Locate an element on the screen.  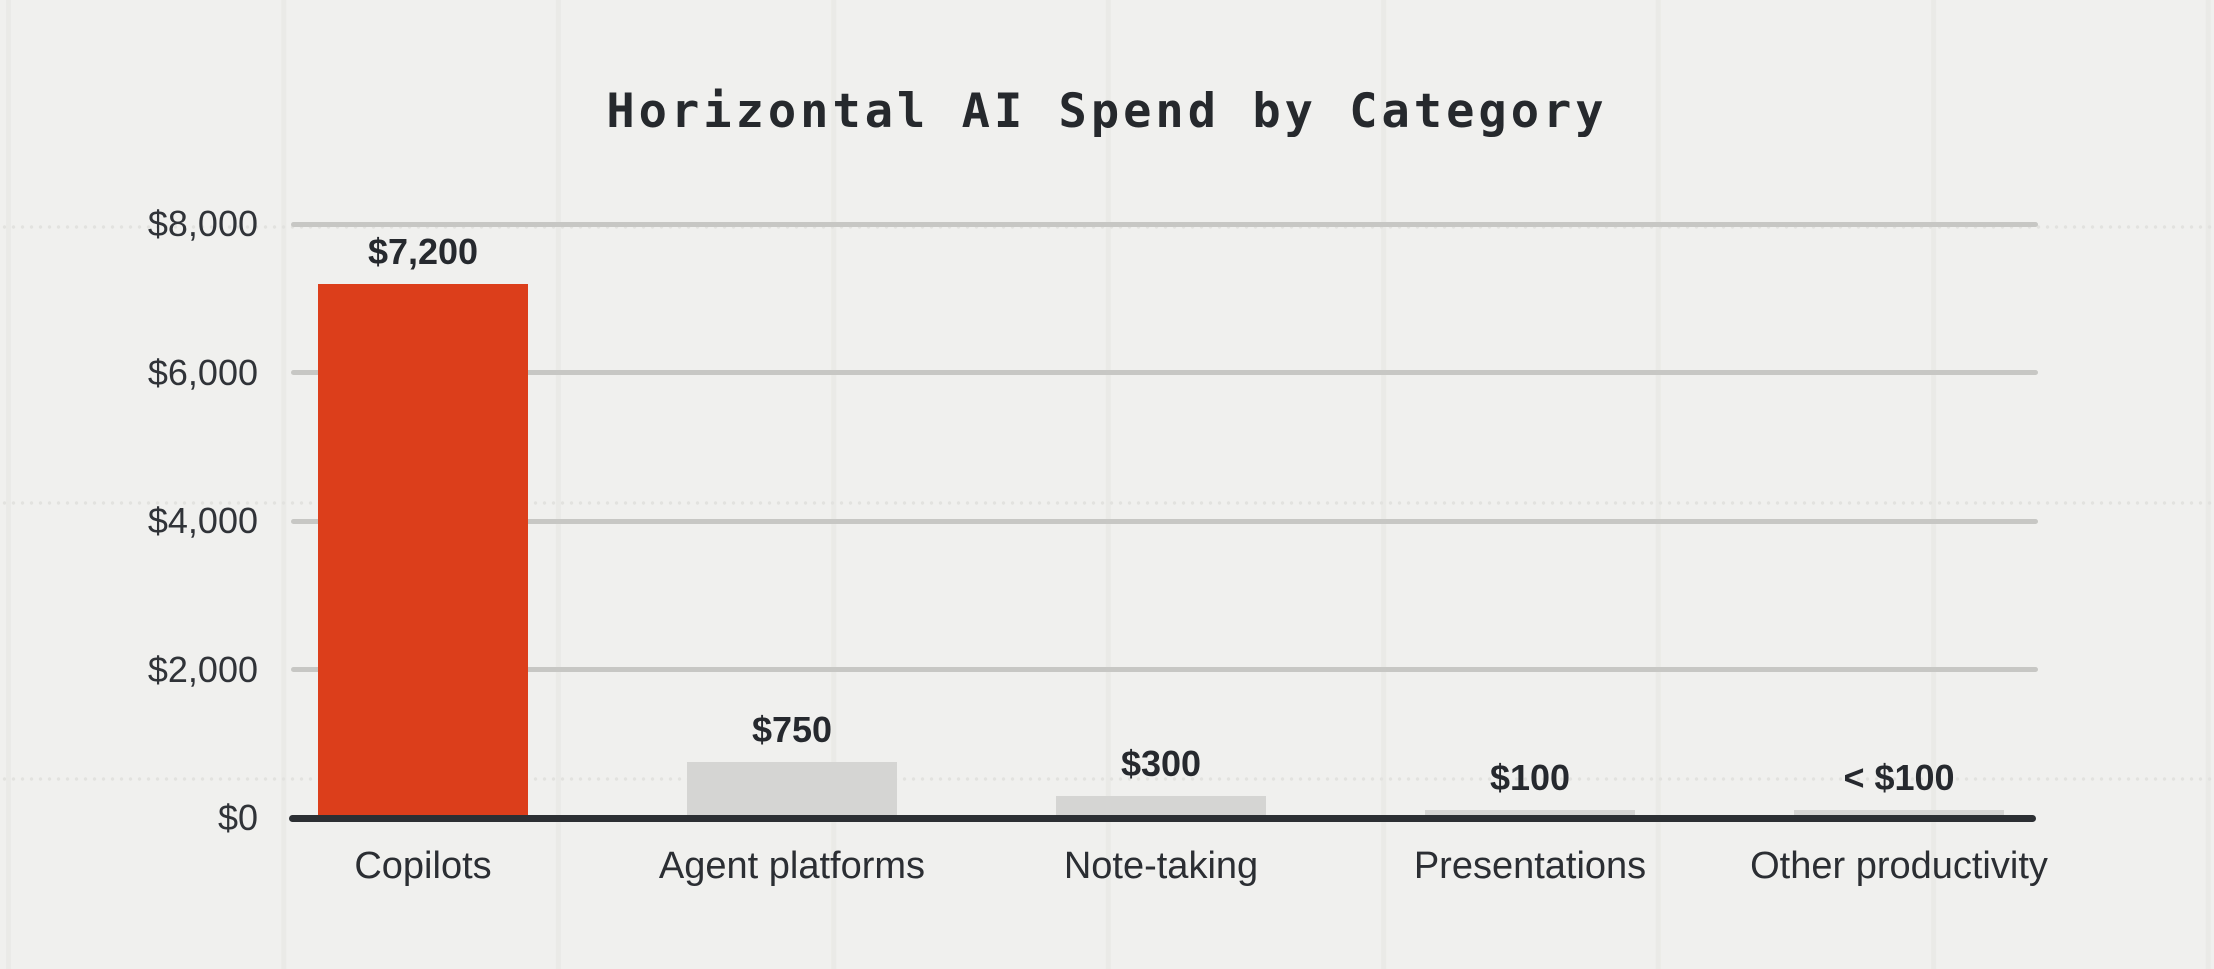
y-tick-label-2000: $2,000 is located at coordinates (202, 669).